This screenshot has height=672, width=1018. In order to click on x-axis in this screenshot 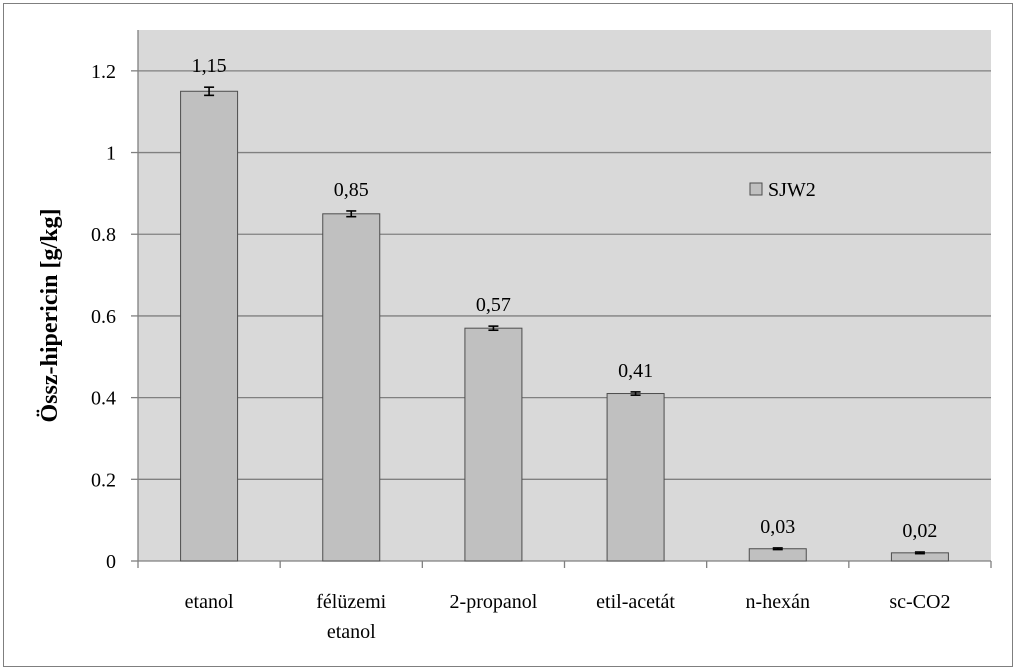, I will do `click(564, 564)`.